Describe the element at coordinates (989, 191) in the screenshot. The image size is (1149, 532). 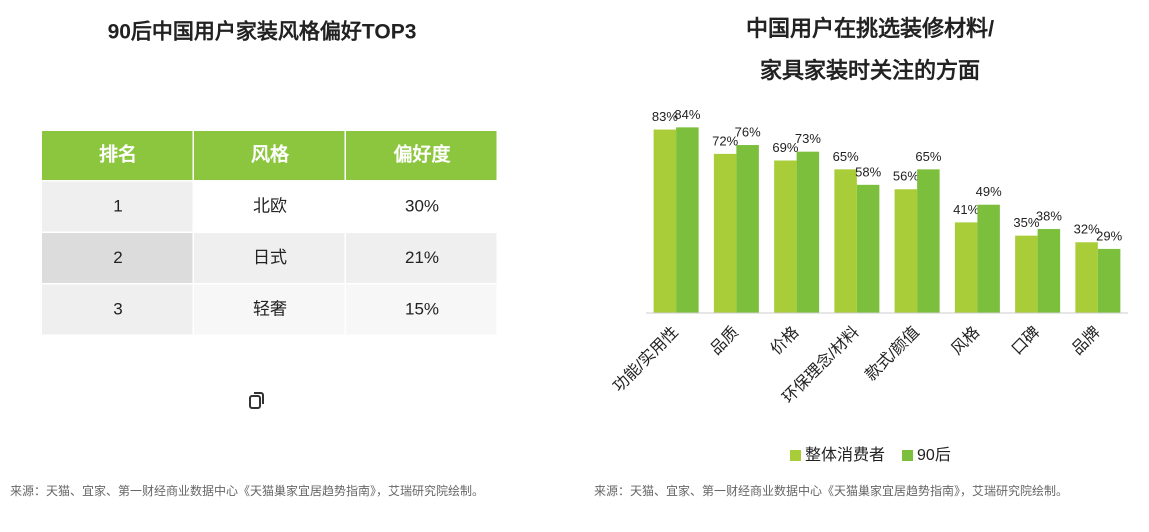
I see `value-label: 49%` at that location.